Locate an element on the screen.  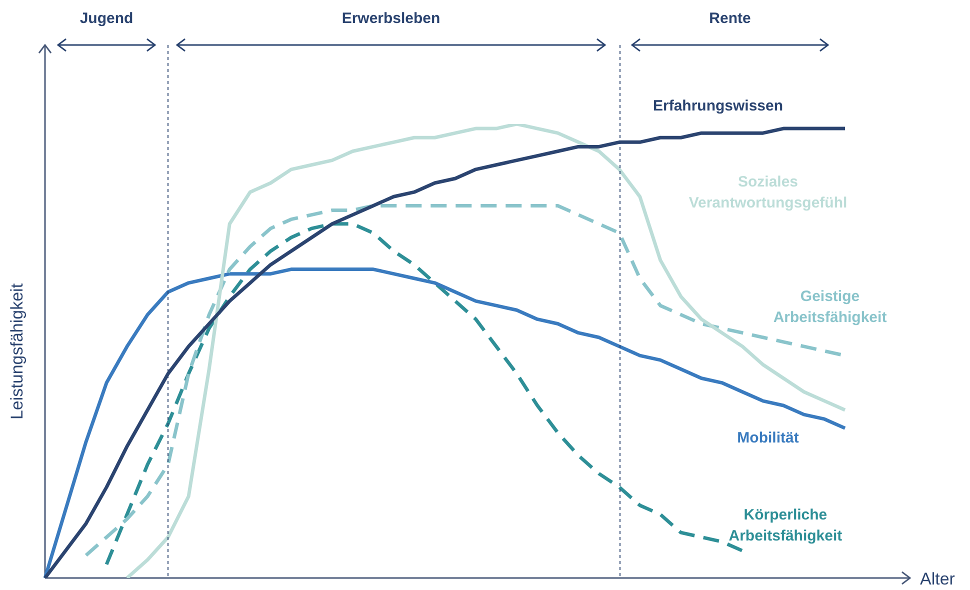
text: Rente is located at coordinates (730, 18).